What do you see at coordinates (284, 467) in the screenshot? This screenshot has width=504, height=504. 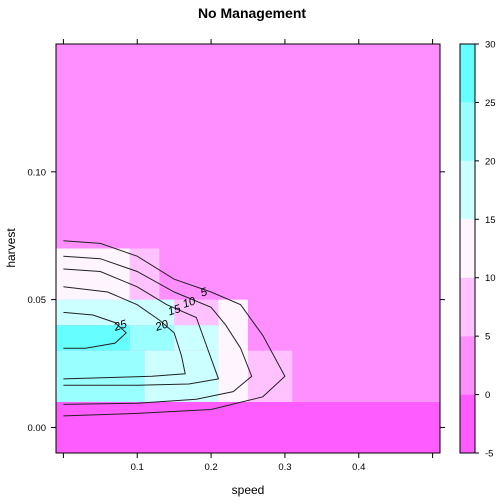 I see `x-tick-label: 0.3` at bounding box center [284, 467].